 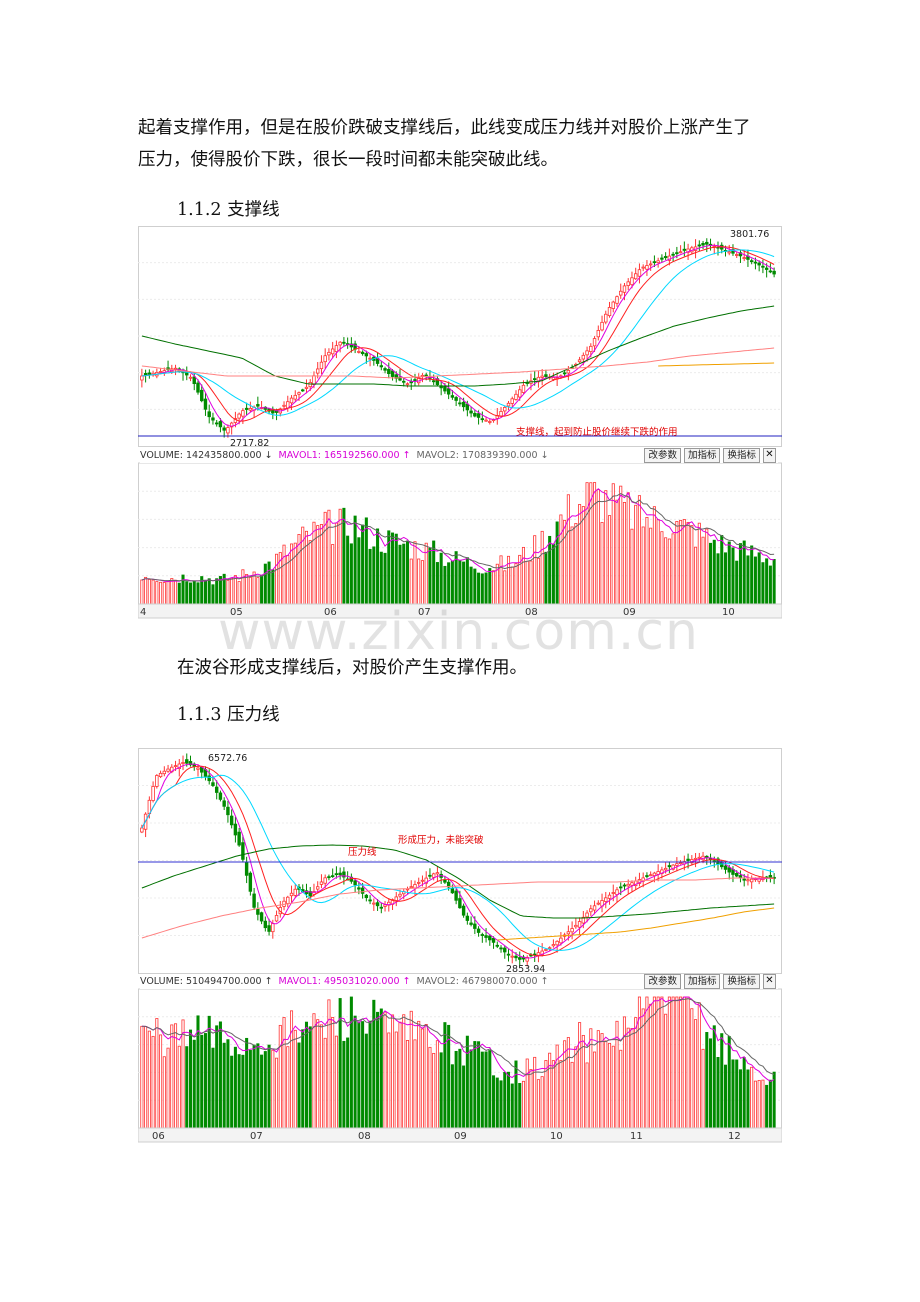 I want to click on month-label: 12, so click(x=734, y=1136).